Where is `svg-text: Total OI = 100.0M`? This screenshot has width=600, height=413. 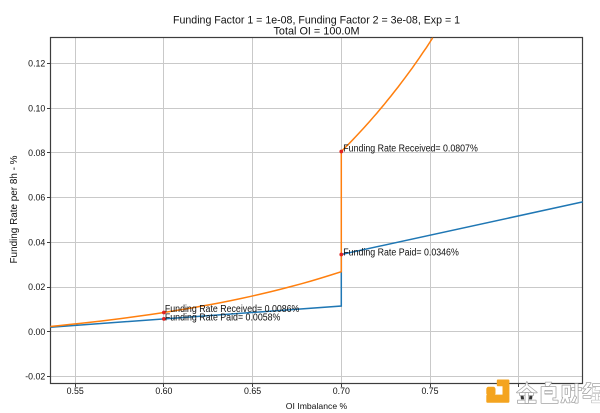
svg-text: Total OI = 100.0M is located at coordinates (317, 31).